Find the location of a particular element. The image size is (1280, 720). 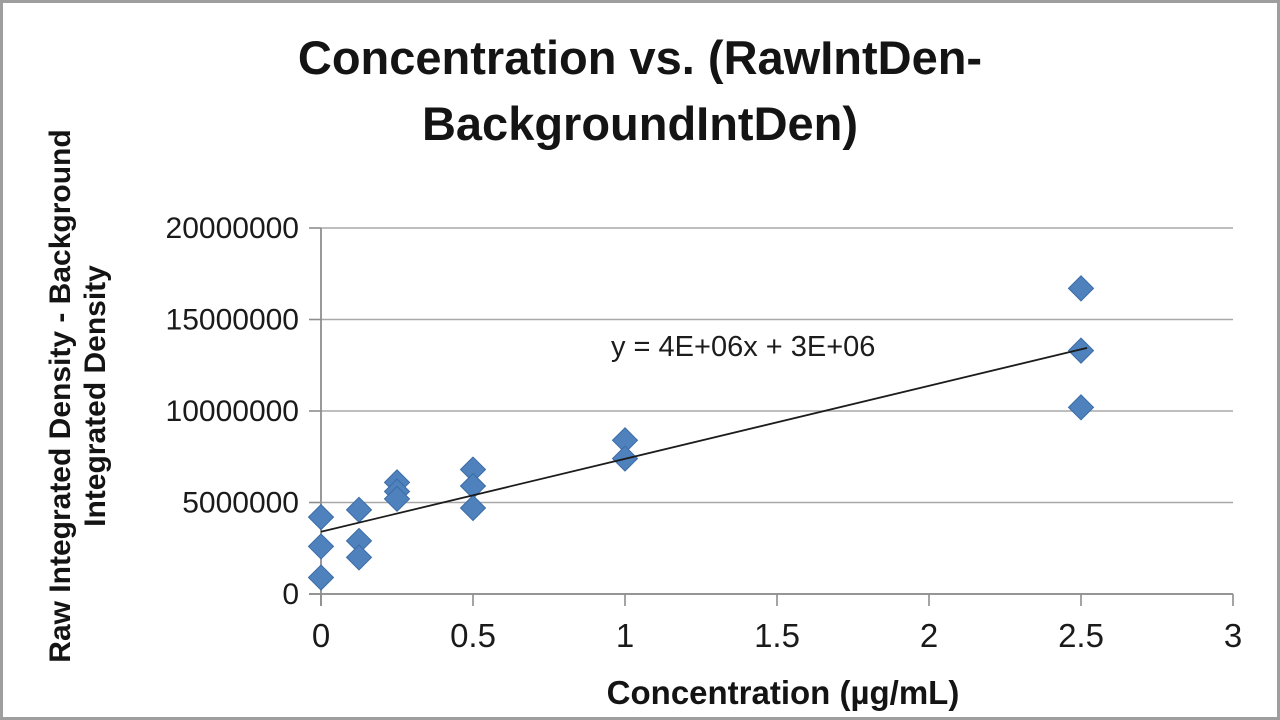

y-axis-title-line-2: Integrated Density is located at coordinates (95, 396).